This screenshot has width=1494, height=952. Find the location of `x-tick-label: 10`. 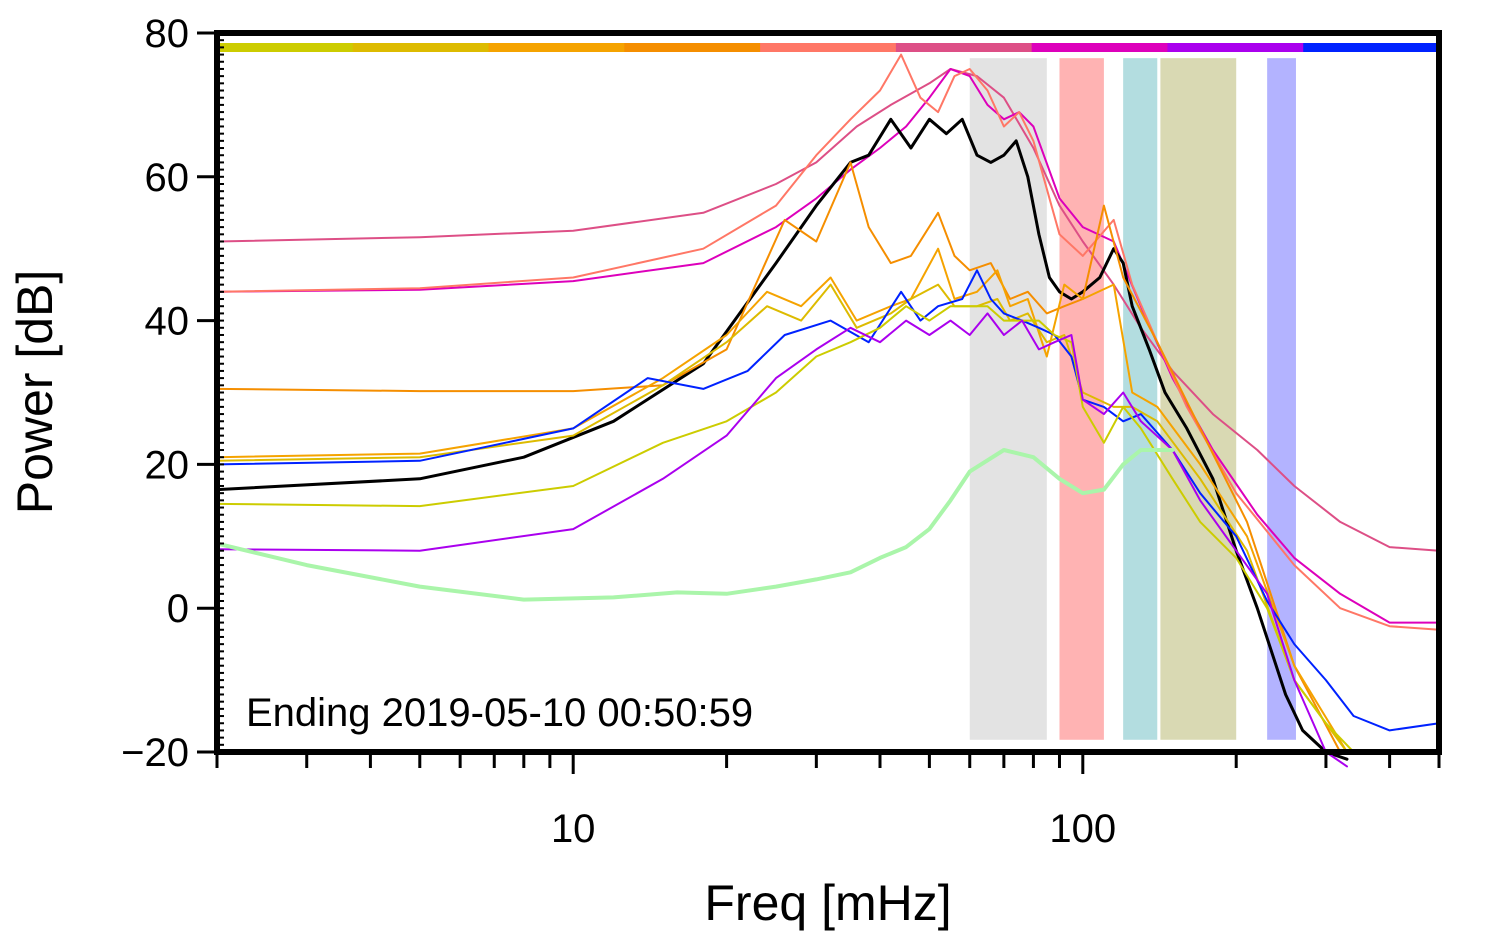

x-tick-label: 10 is located at coordinates (573, 829).